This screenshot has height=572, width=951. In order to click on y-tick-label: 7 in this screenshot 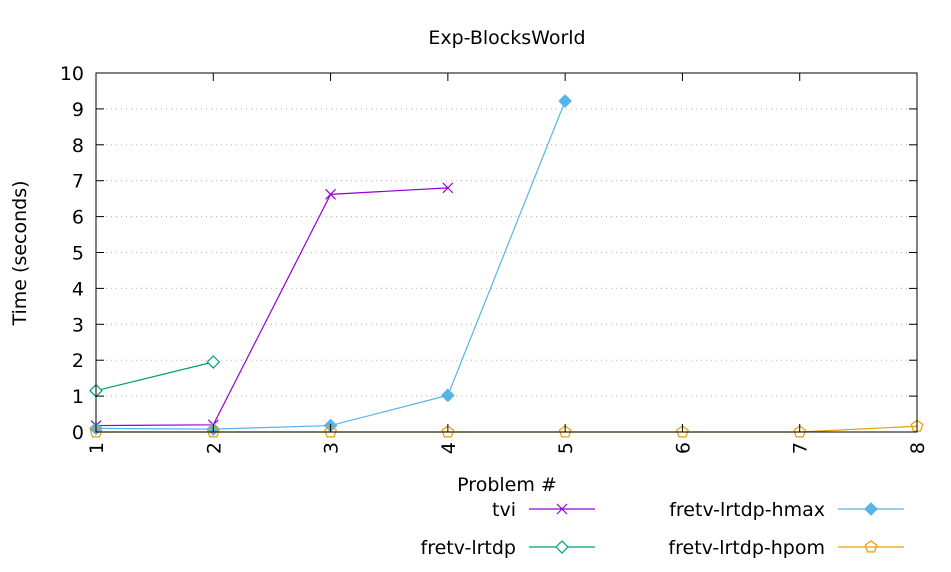, I will do `click(78, 182)`.